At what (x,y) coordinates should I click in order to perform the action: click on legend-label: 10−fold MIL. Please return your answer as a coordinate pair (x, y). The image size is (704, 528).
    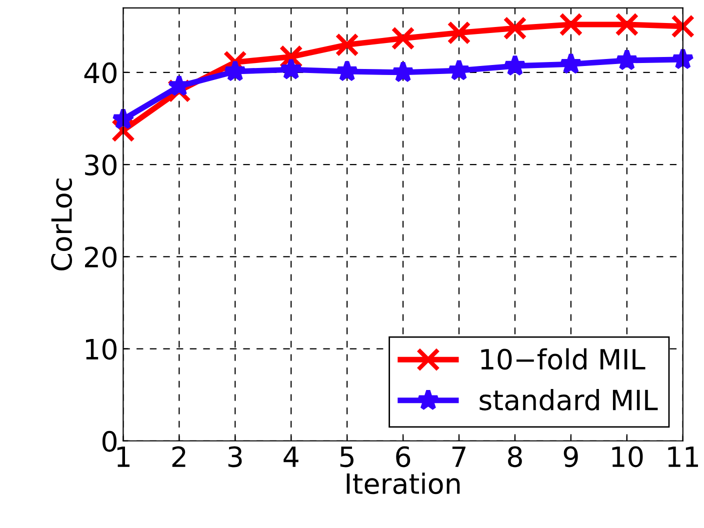
    Looking at the image, I should click on (563, 359).